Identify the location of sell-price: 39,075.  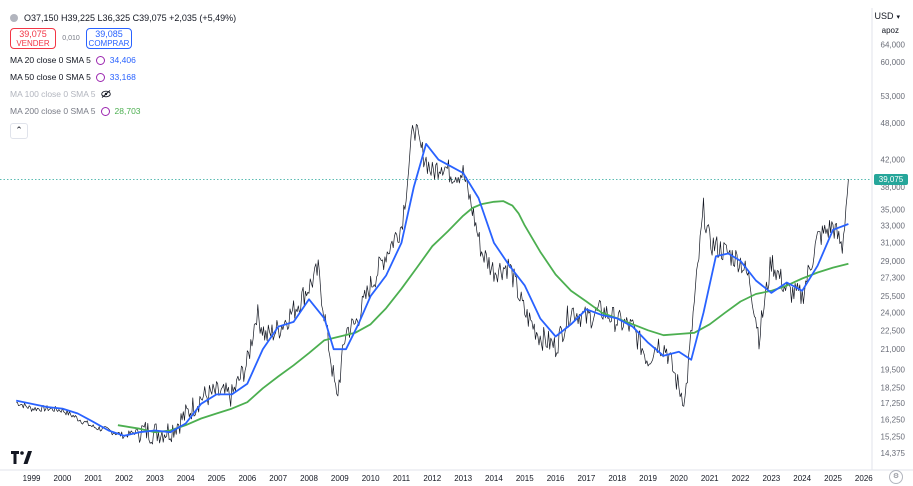
(33, 34).